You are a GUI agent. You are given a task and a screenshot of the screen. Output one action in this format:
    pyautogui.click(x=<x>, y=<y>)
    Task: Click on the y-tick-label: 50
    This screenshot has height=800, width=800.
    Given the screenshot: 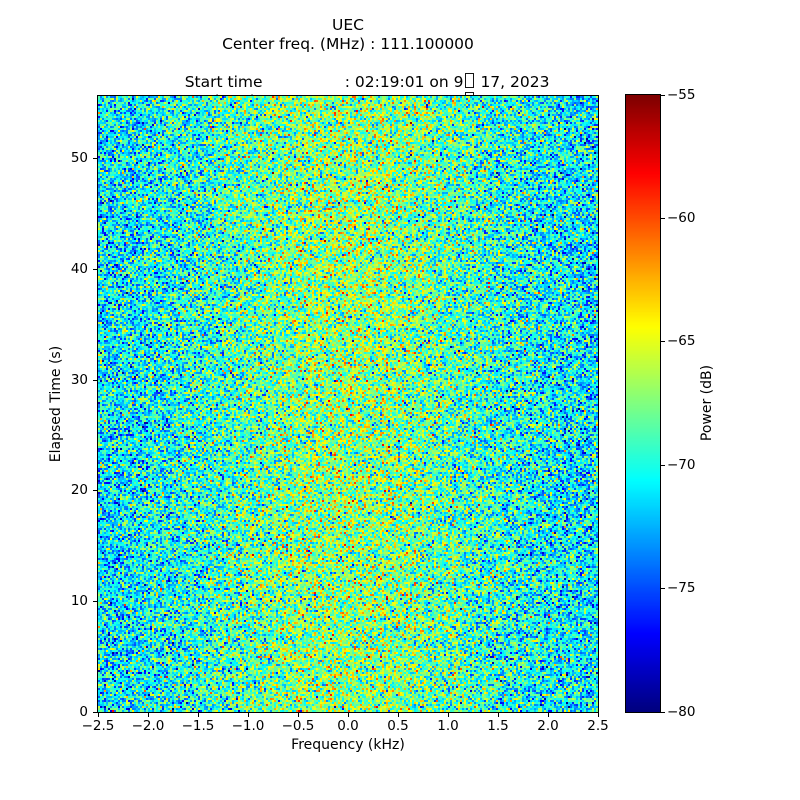 What is the action you would take?
    pyautogui.click(x=79, y=158)
    